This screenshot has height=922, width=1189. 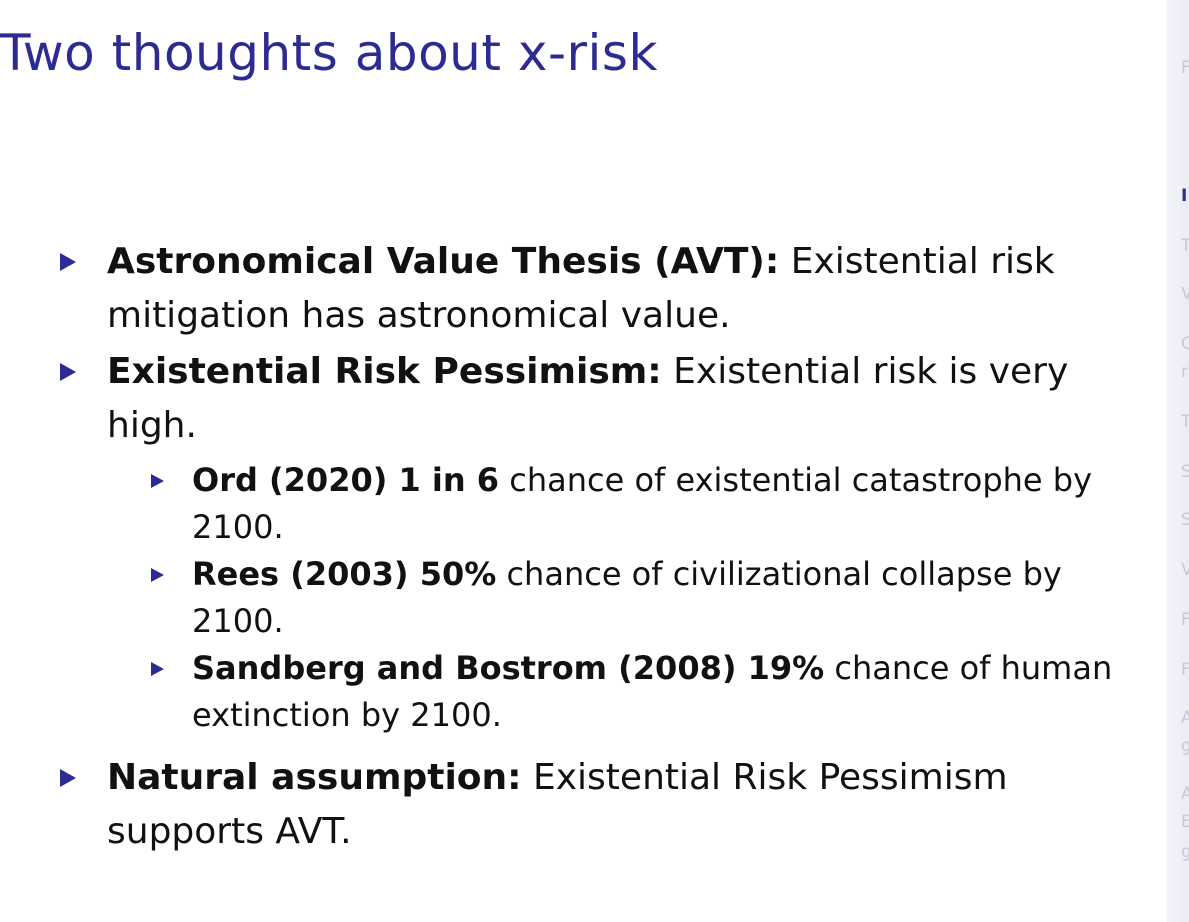 What do you see at coordinates (1185, 344) in the screenshot?
I see `outline-item: C` at bounding box center [1185, 344].